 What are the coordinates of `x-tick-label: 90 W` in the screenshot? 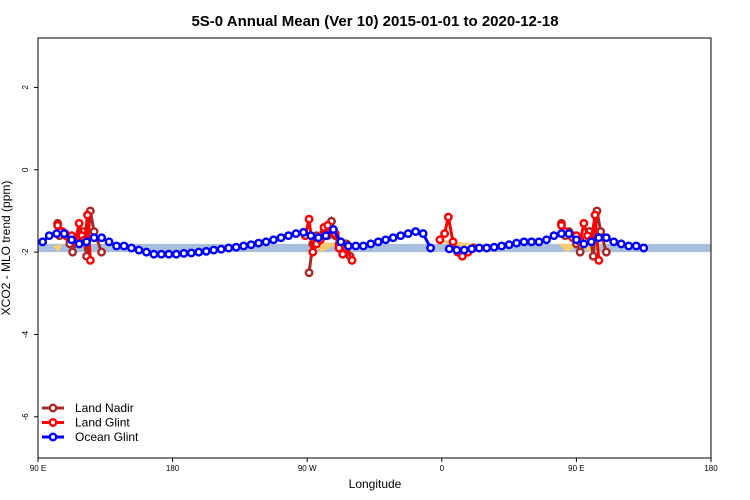 It's located at (307, 468).